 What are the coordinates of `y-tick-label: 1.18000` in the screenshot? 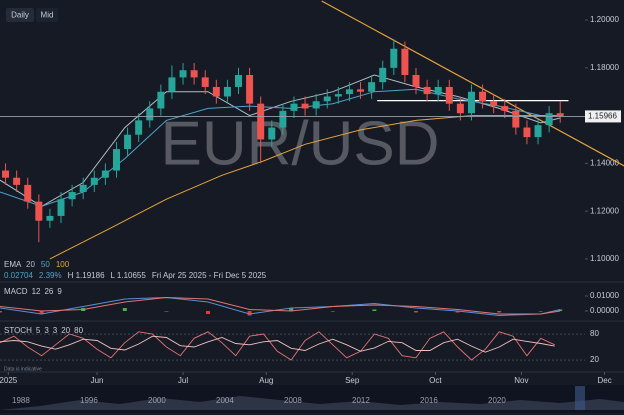 It's located at (604, 67).